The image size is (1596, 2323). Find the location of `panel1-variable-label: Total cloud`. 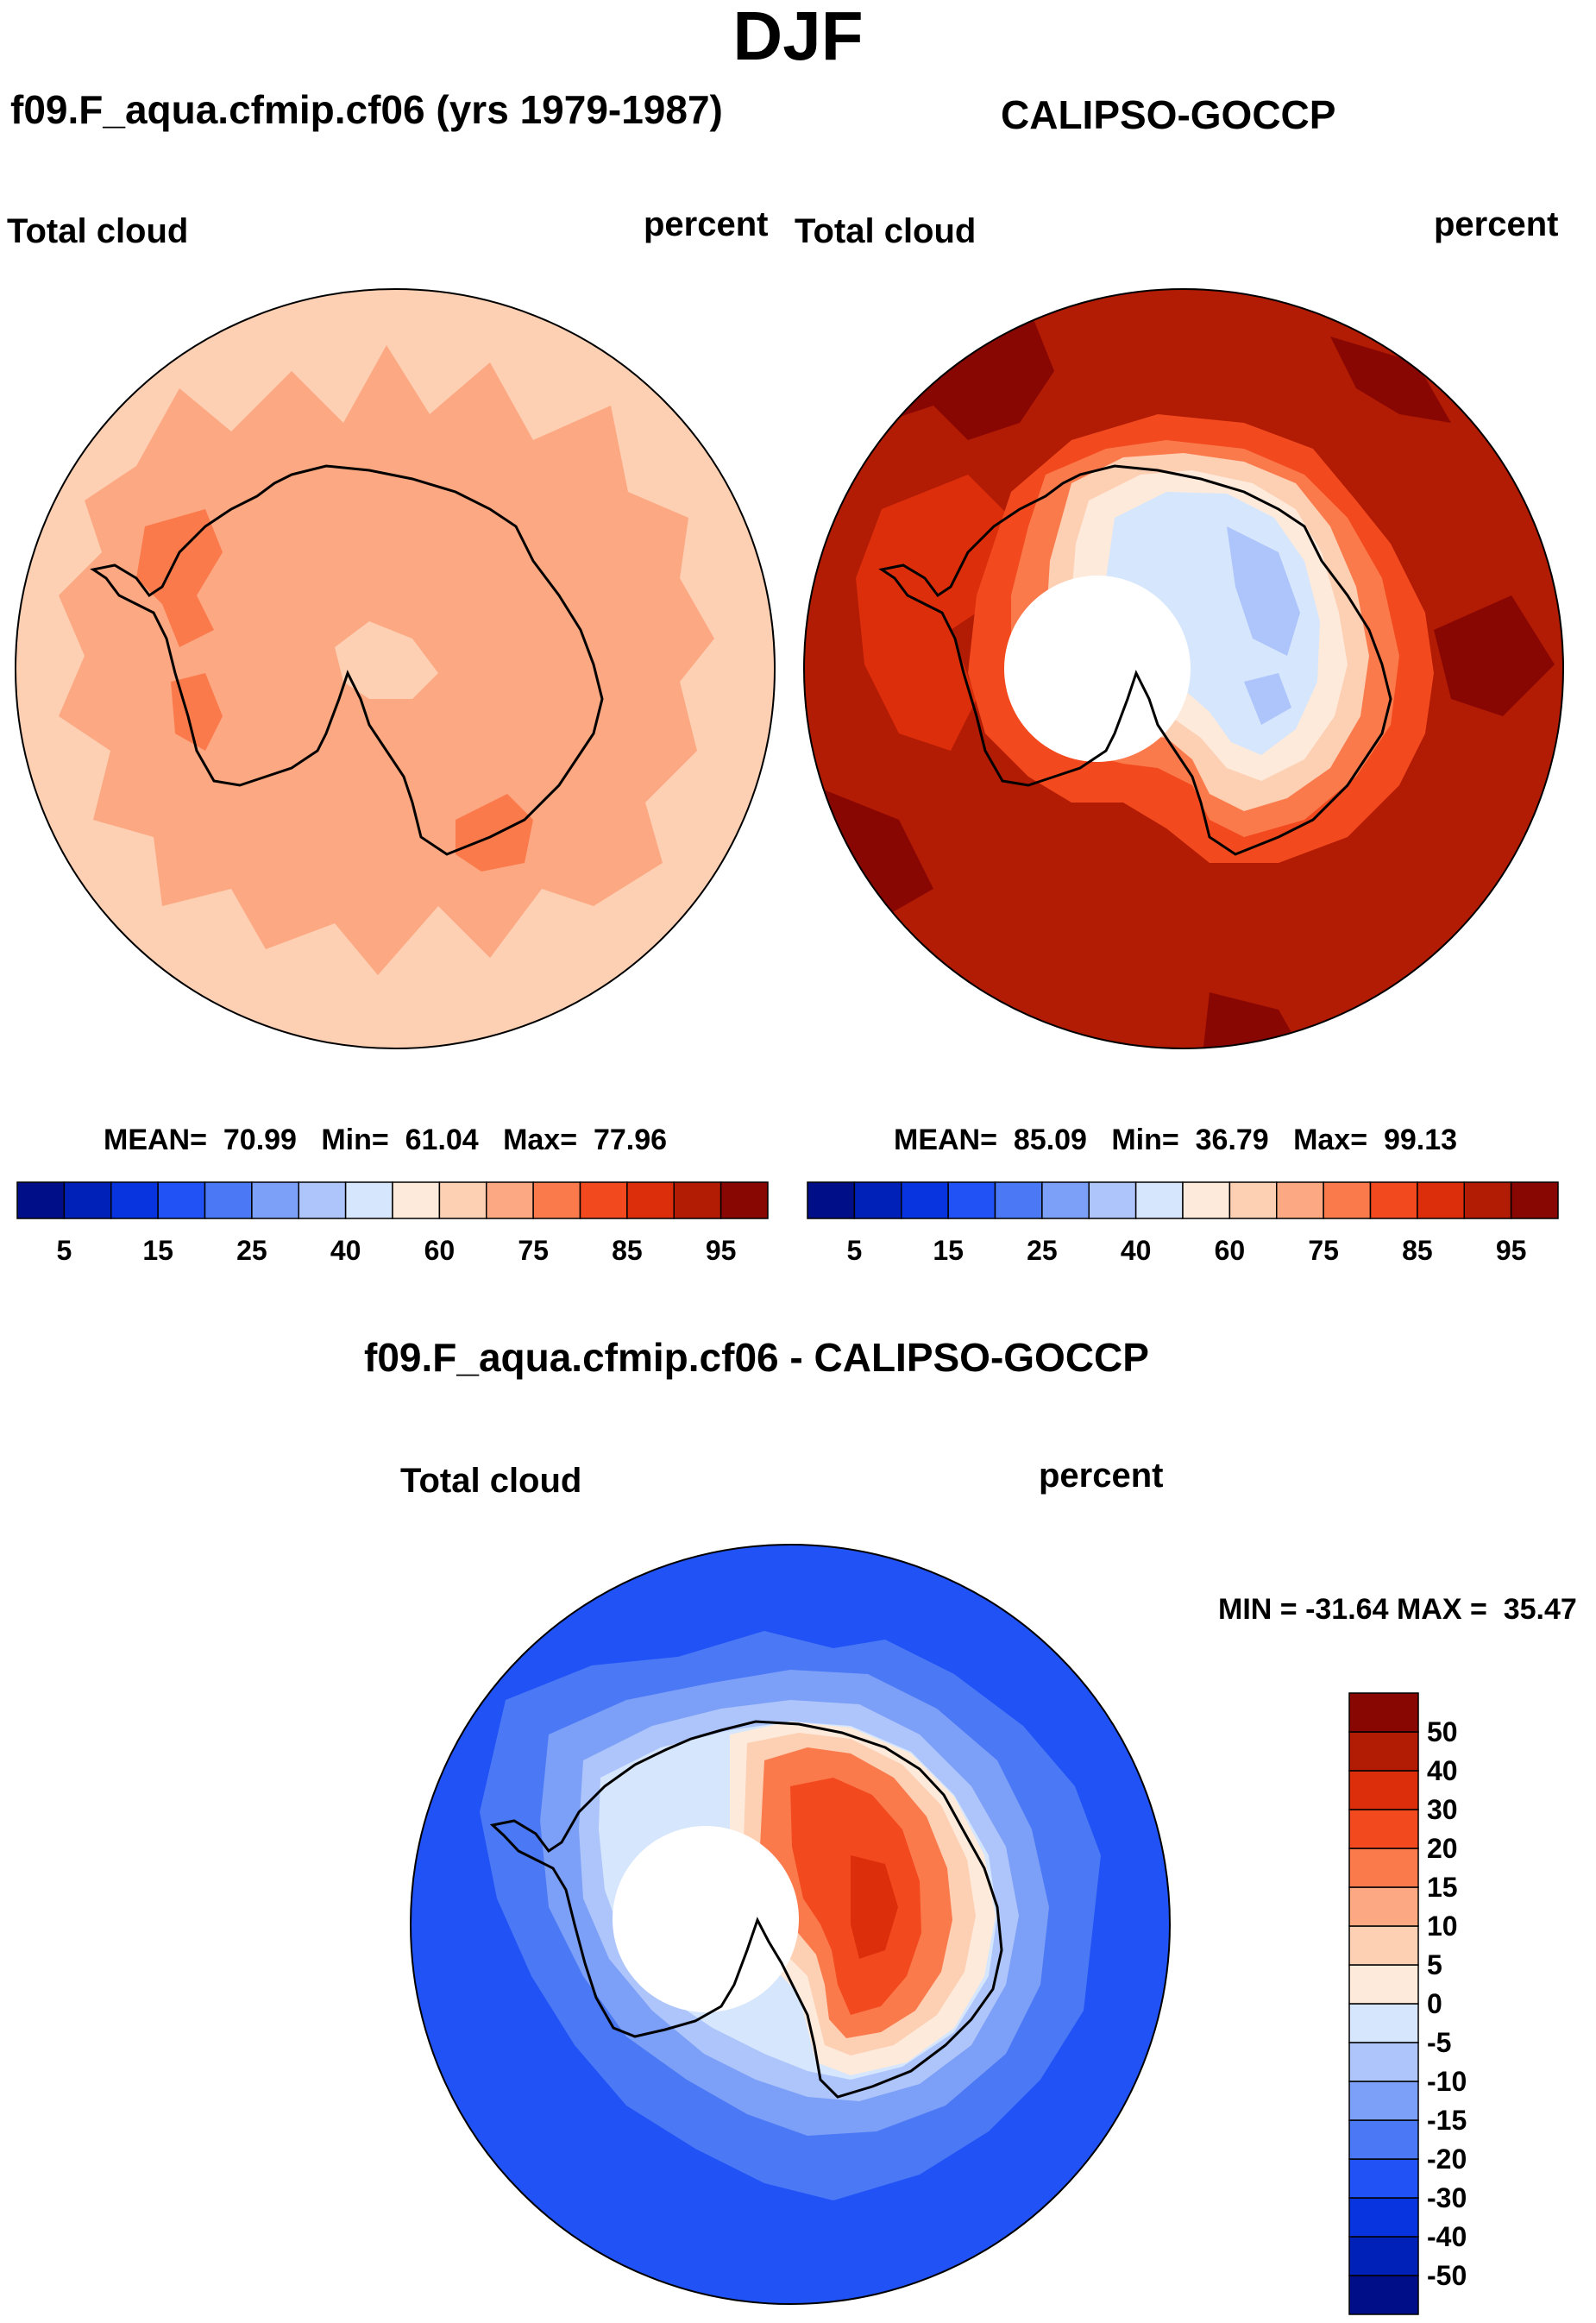

panel1-variable-label: Total cloud is located at coordinates (98, 231).